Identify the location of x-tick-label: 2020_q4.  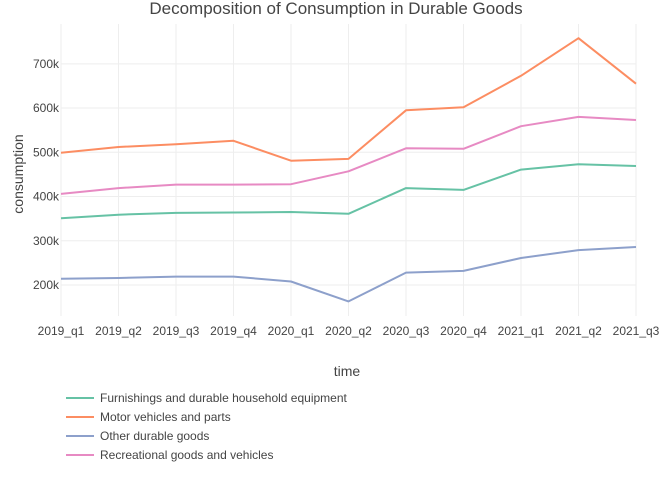
(463, 331).